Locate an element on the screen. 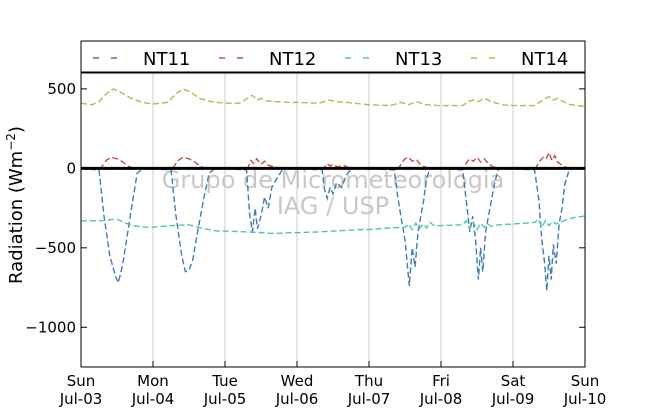 This screenshot has width=650, height=409. y-tick-label-1: 0 is located at coordinates (71, 168).